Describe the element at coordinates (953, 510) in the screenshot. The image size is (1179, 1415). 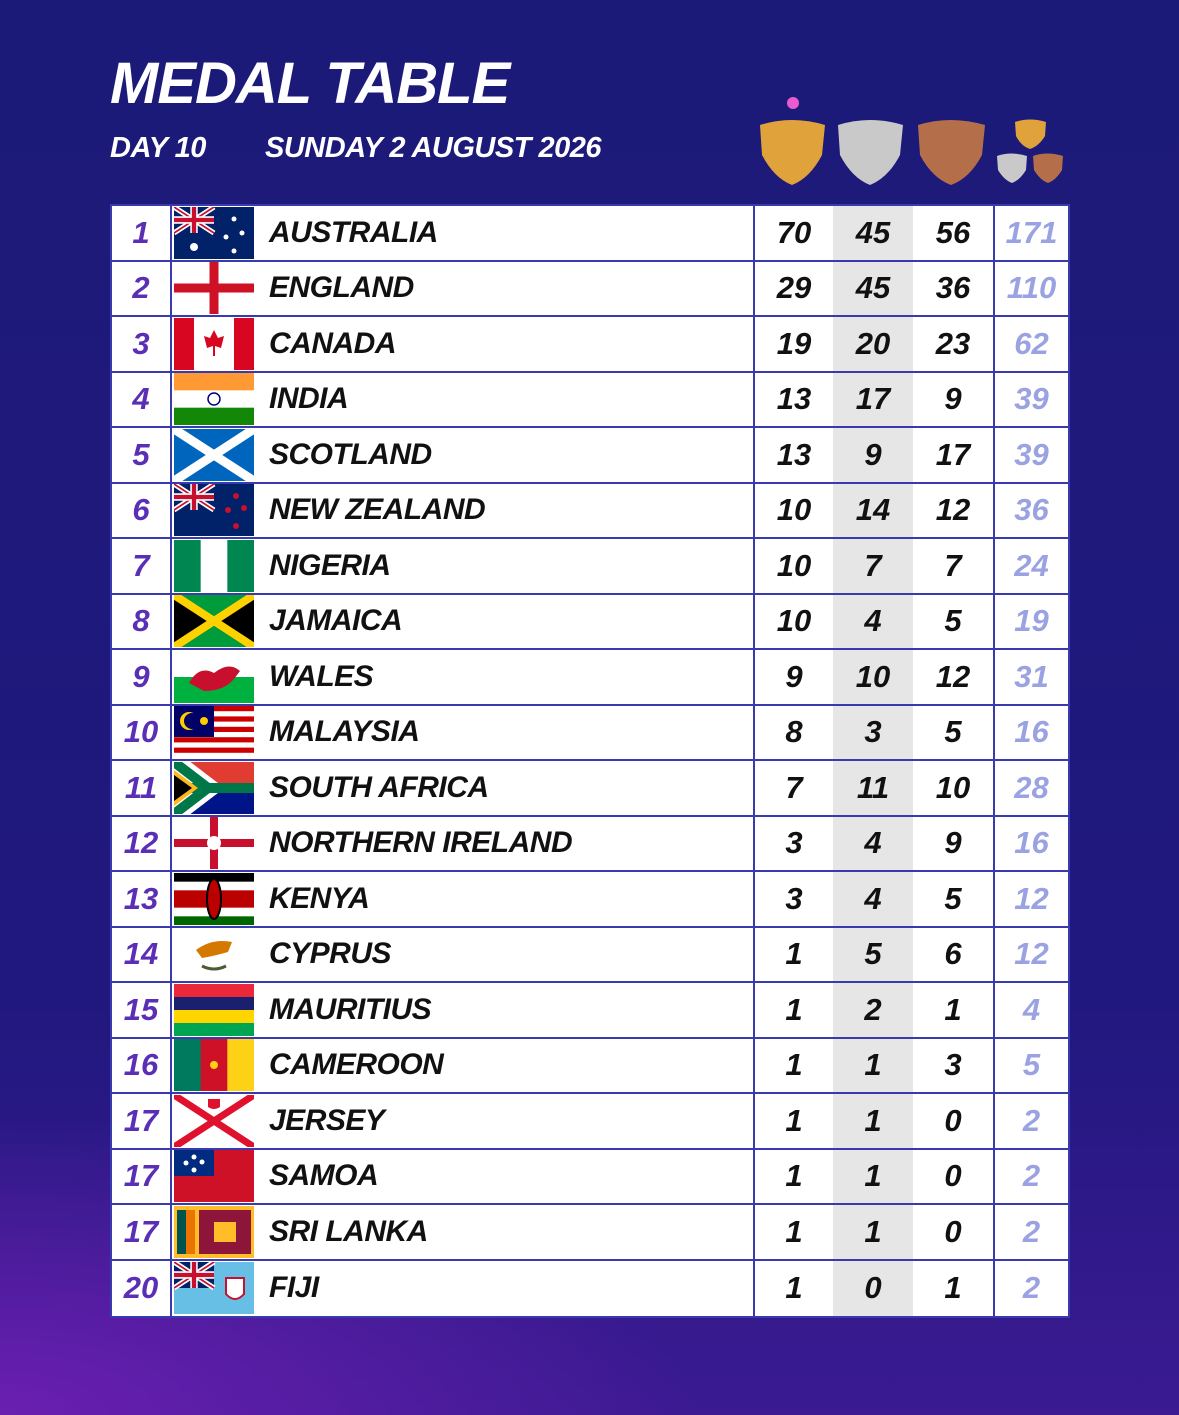
I see `bronze: 12` at that location.